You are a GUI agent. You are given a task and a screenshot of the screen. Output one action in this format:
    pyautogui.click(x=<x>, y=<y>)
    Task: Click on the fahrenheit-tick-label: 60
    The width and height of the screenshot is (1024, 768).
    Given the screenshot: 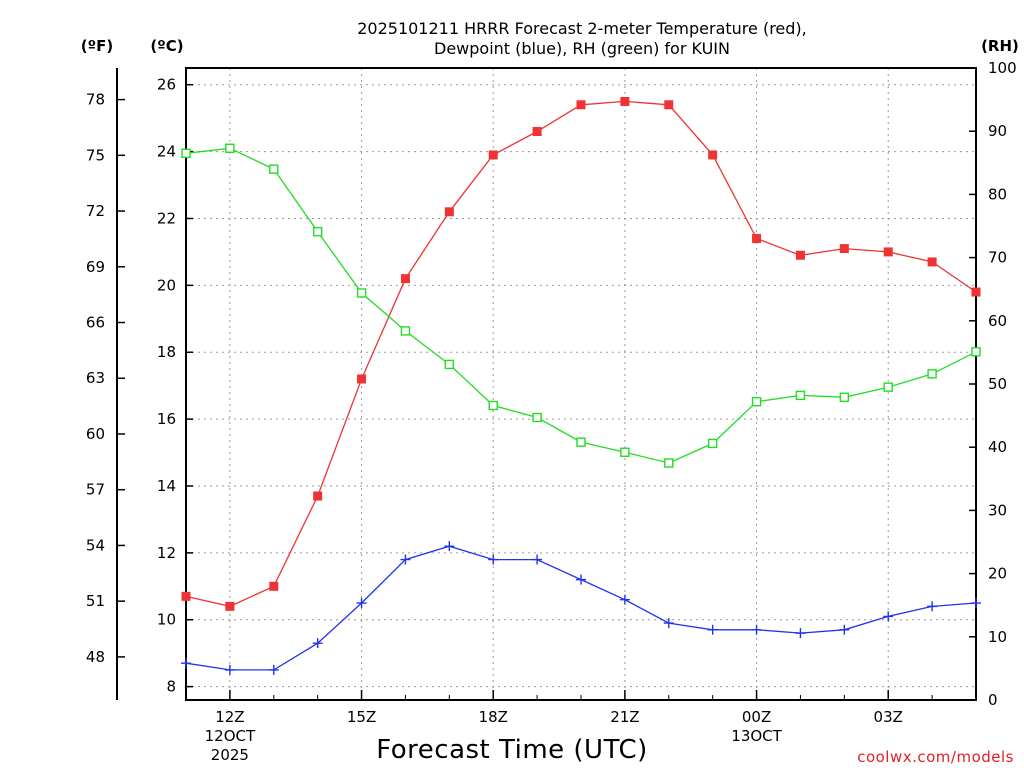 What is the action you would take?
    pyautogui.click(x=95, y=434)
    